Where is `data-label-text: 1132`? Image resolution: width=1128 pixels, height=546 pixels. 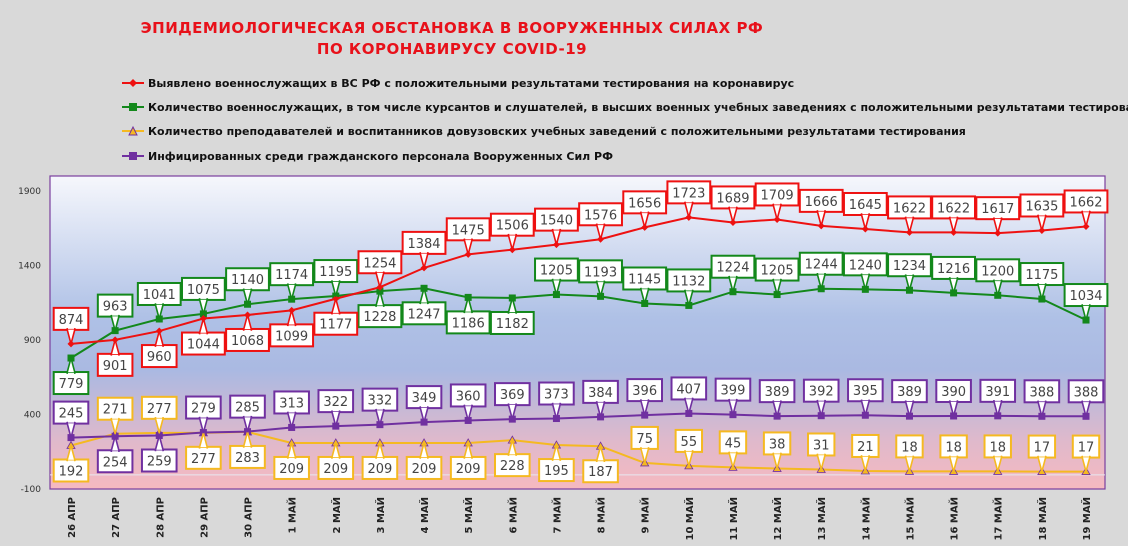 data-label-text: 1132 is located at coordinates (688, 281).